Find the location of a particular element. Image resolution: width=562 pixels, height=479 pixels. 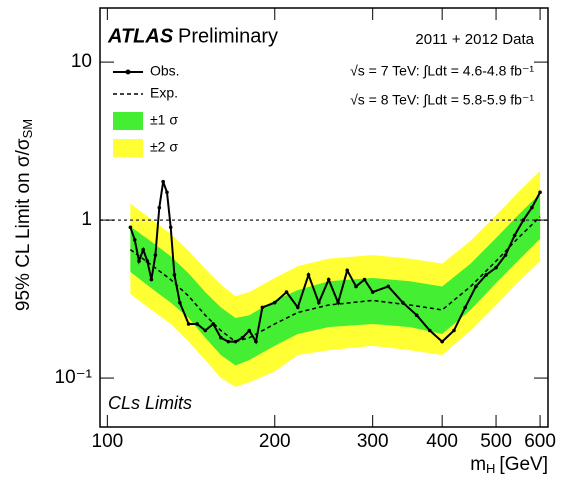

legend-label: ±2 σ is located at coordinates (164, 147).